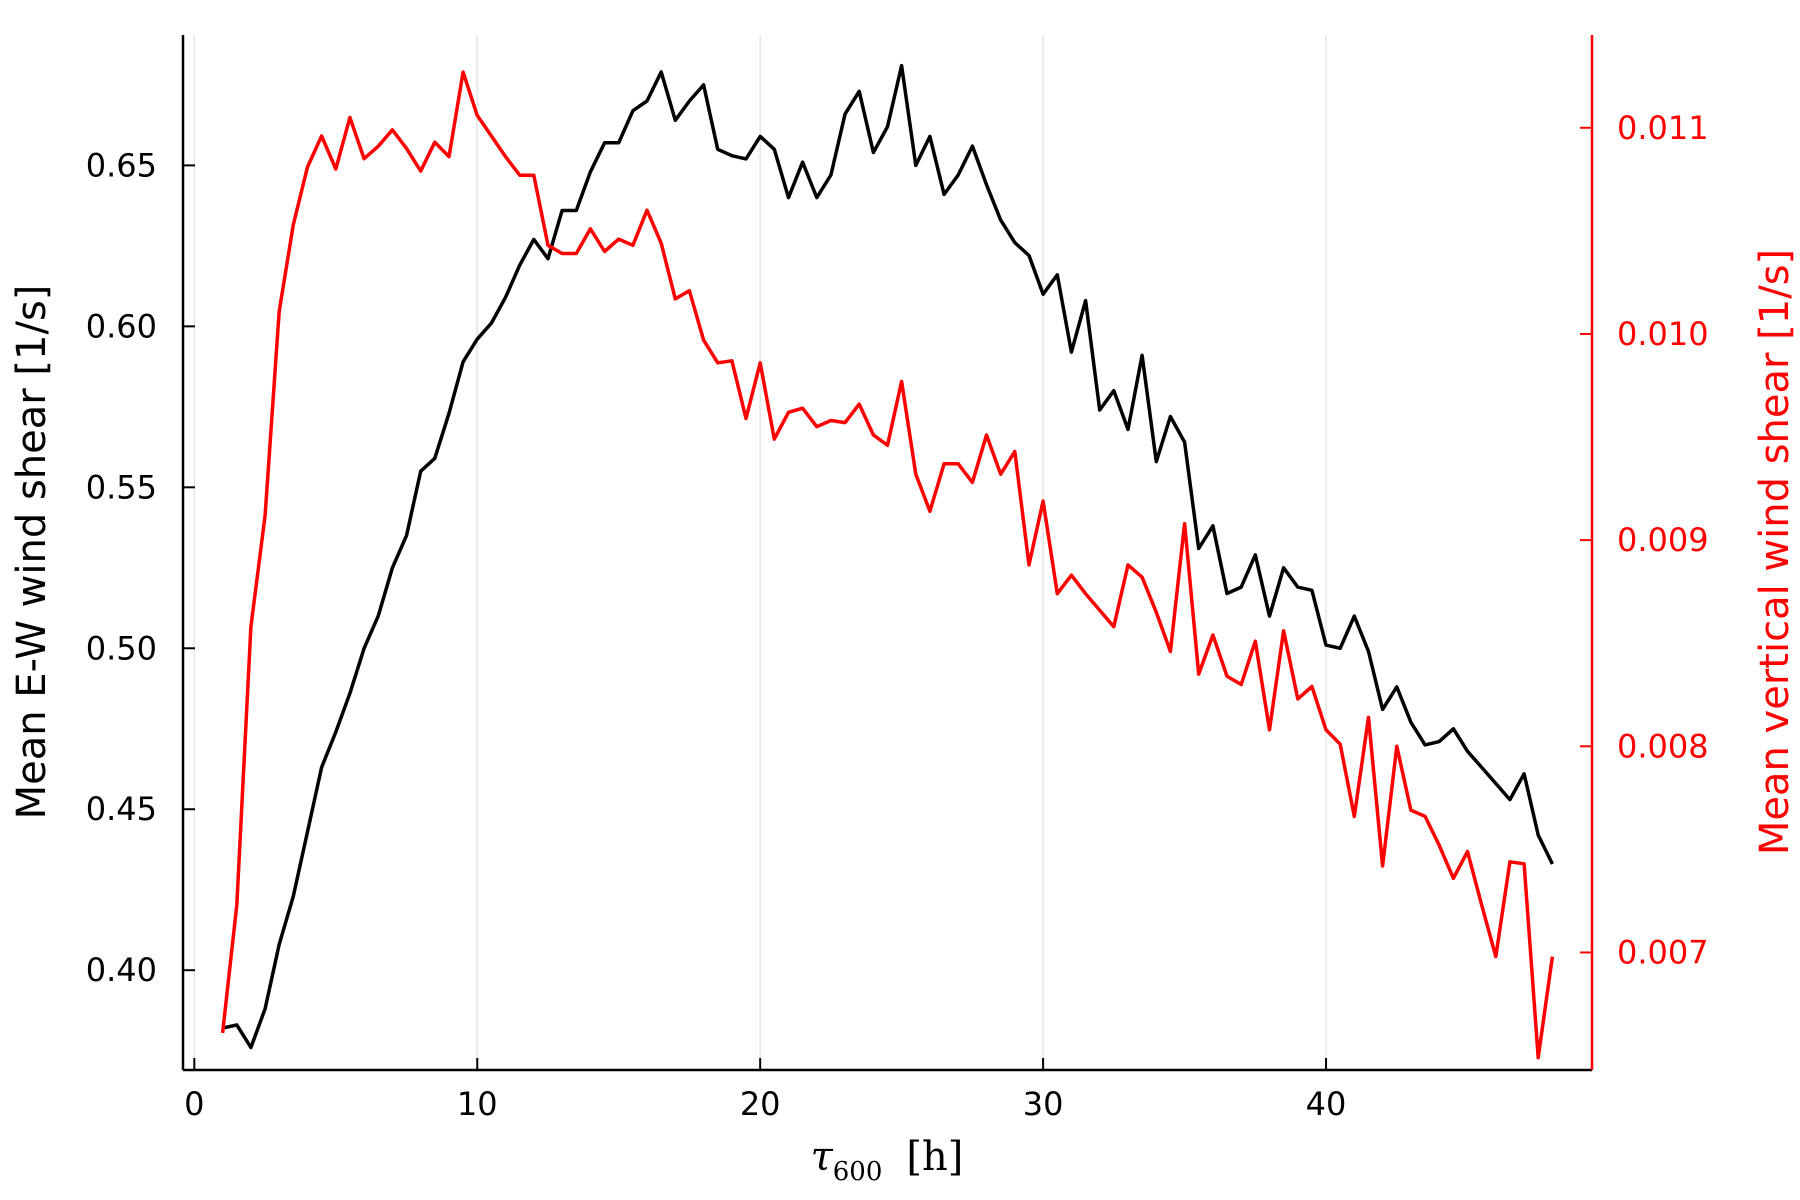  I want to click on y-right-tick-label: 0.007, so click(1663, 952).